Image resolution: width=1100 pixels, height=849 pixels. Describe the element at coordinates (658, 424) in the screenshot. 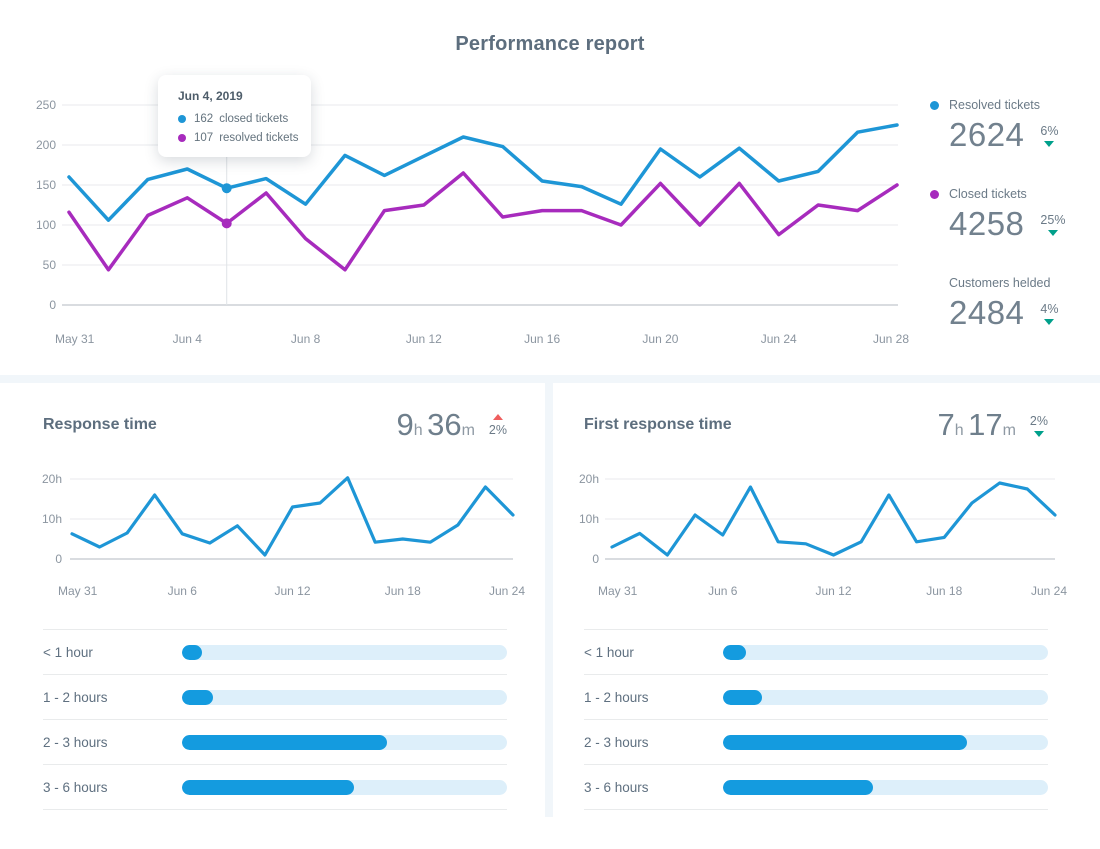

I see `panel-title: First response time` at that location.